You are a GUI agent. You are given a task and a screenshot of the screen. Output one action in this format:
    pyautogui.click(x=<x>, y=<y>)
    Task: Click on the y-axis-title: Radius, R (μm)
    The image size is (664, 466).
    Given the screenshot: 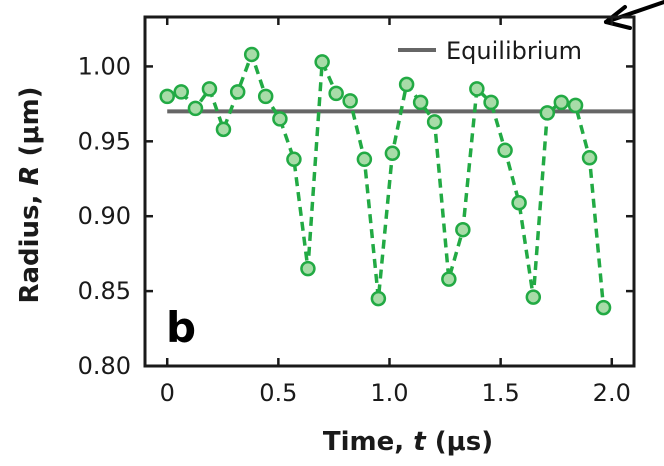 What is the action you would take?
    pyautogui.click(x=30, y=194)
    